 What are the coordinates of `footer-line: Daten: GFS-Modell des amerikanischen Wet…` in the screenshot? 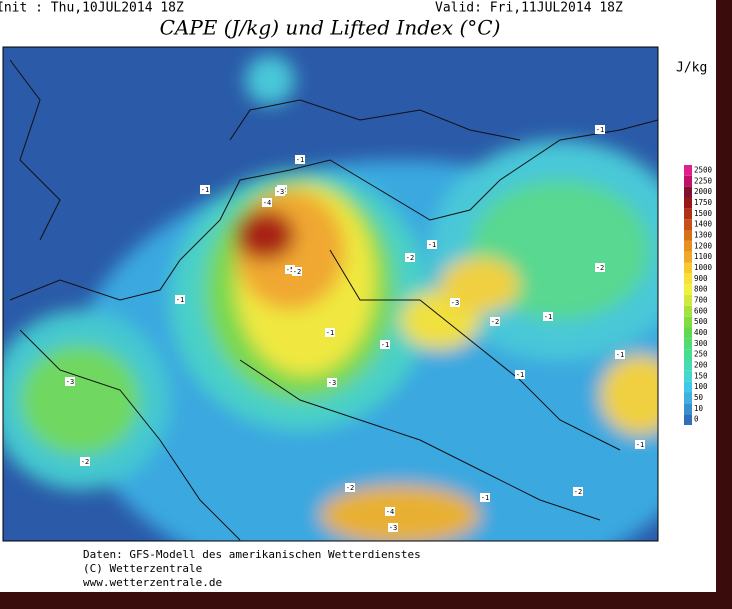 It's located at (252, 554).